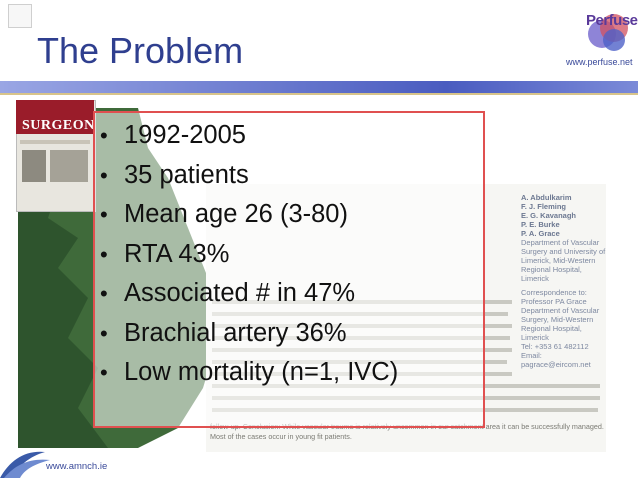 The height and width of the screenshot is (478, 638). What do you see at coordinates (554, 292) in the screenshot?
I see `correspondence-line: Correspondence to:` at bounding box center [554, 292].